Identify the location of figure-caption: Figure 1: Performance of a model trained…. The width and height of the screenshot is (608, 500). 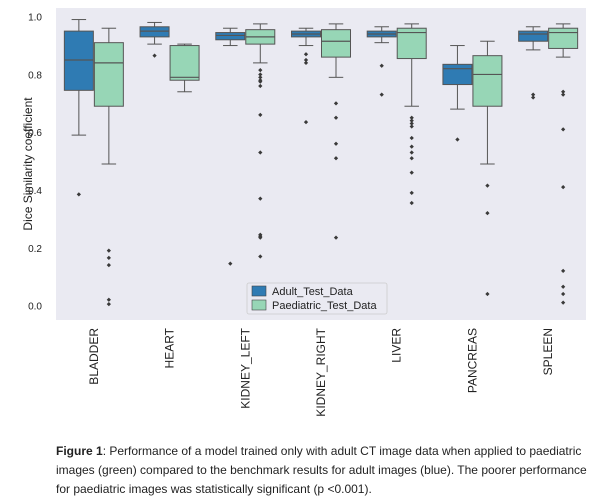
(326, 470).